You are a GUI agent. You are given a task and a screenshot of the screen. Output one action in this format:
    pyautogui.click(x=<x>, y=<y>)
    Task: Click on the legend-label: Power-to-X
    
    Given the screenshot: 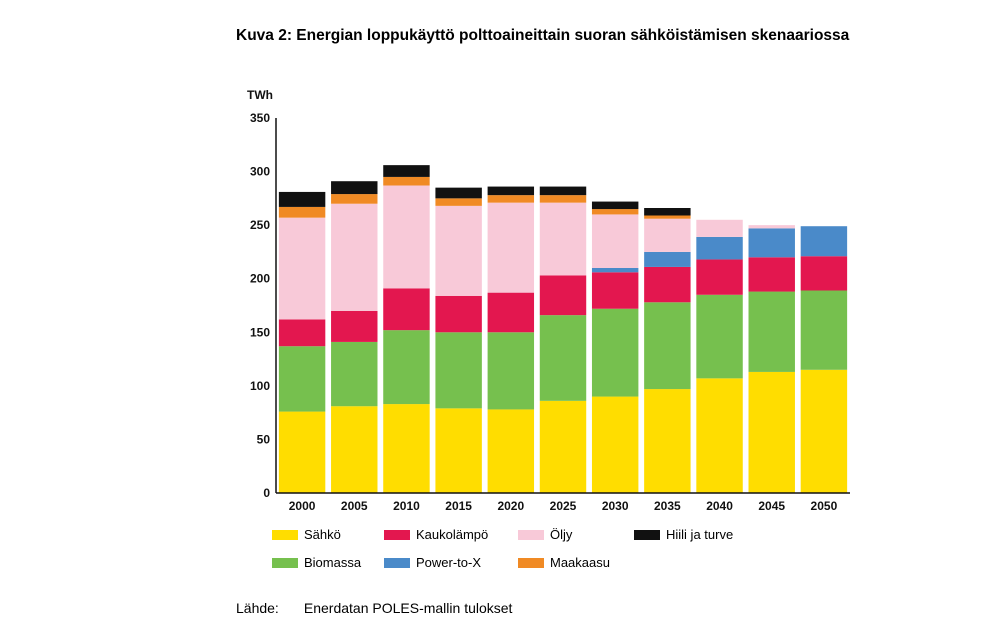 What is the action you would take?
    pyautogui.click(x=449, y=562)
    